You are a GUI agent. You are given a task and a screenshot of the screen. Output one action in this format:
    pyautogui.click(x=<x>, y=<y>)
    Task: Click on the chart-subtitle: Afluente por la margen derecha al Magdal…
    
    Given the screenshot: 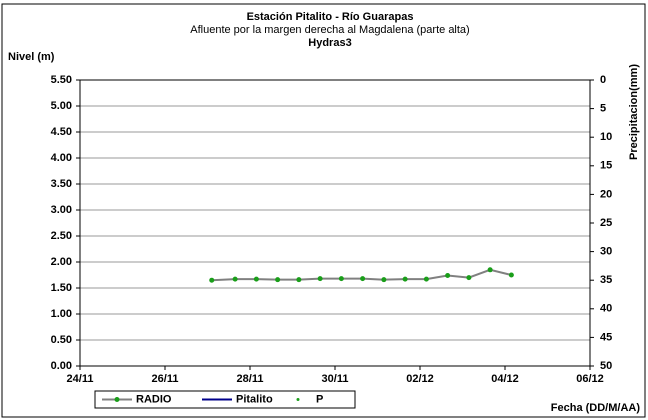 What is the action you would take?
    pyautogui.click(x=329, y=30)
    